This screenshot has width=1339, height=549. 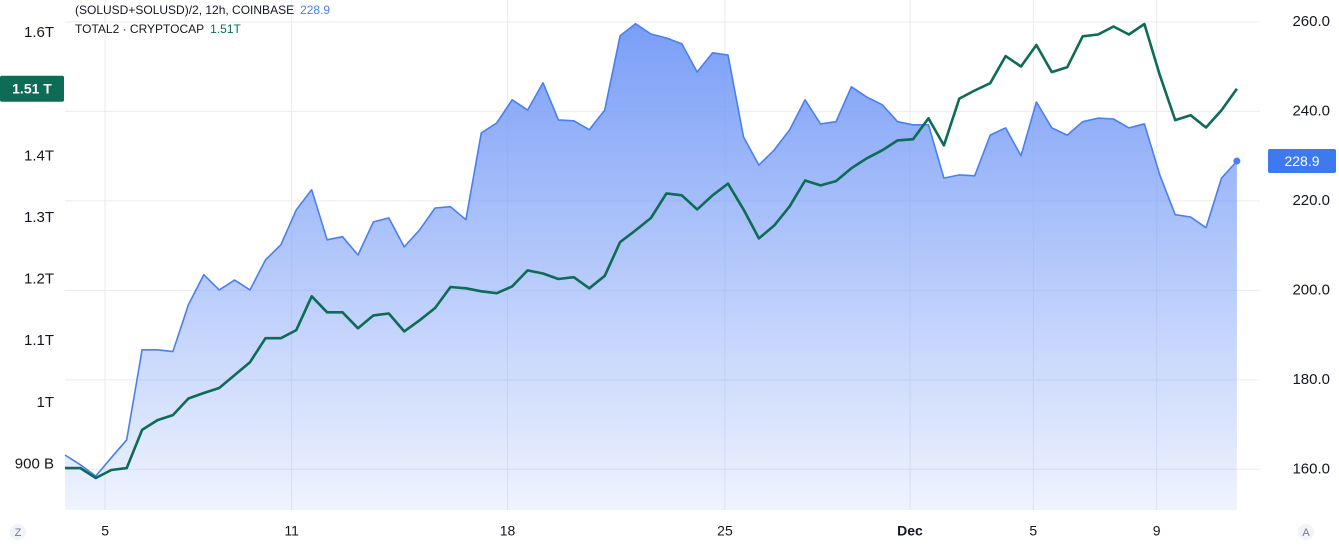 I want to click on y-tick-label: 1.6T, so click(x=39, y=32).